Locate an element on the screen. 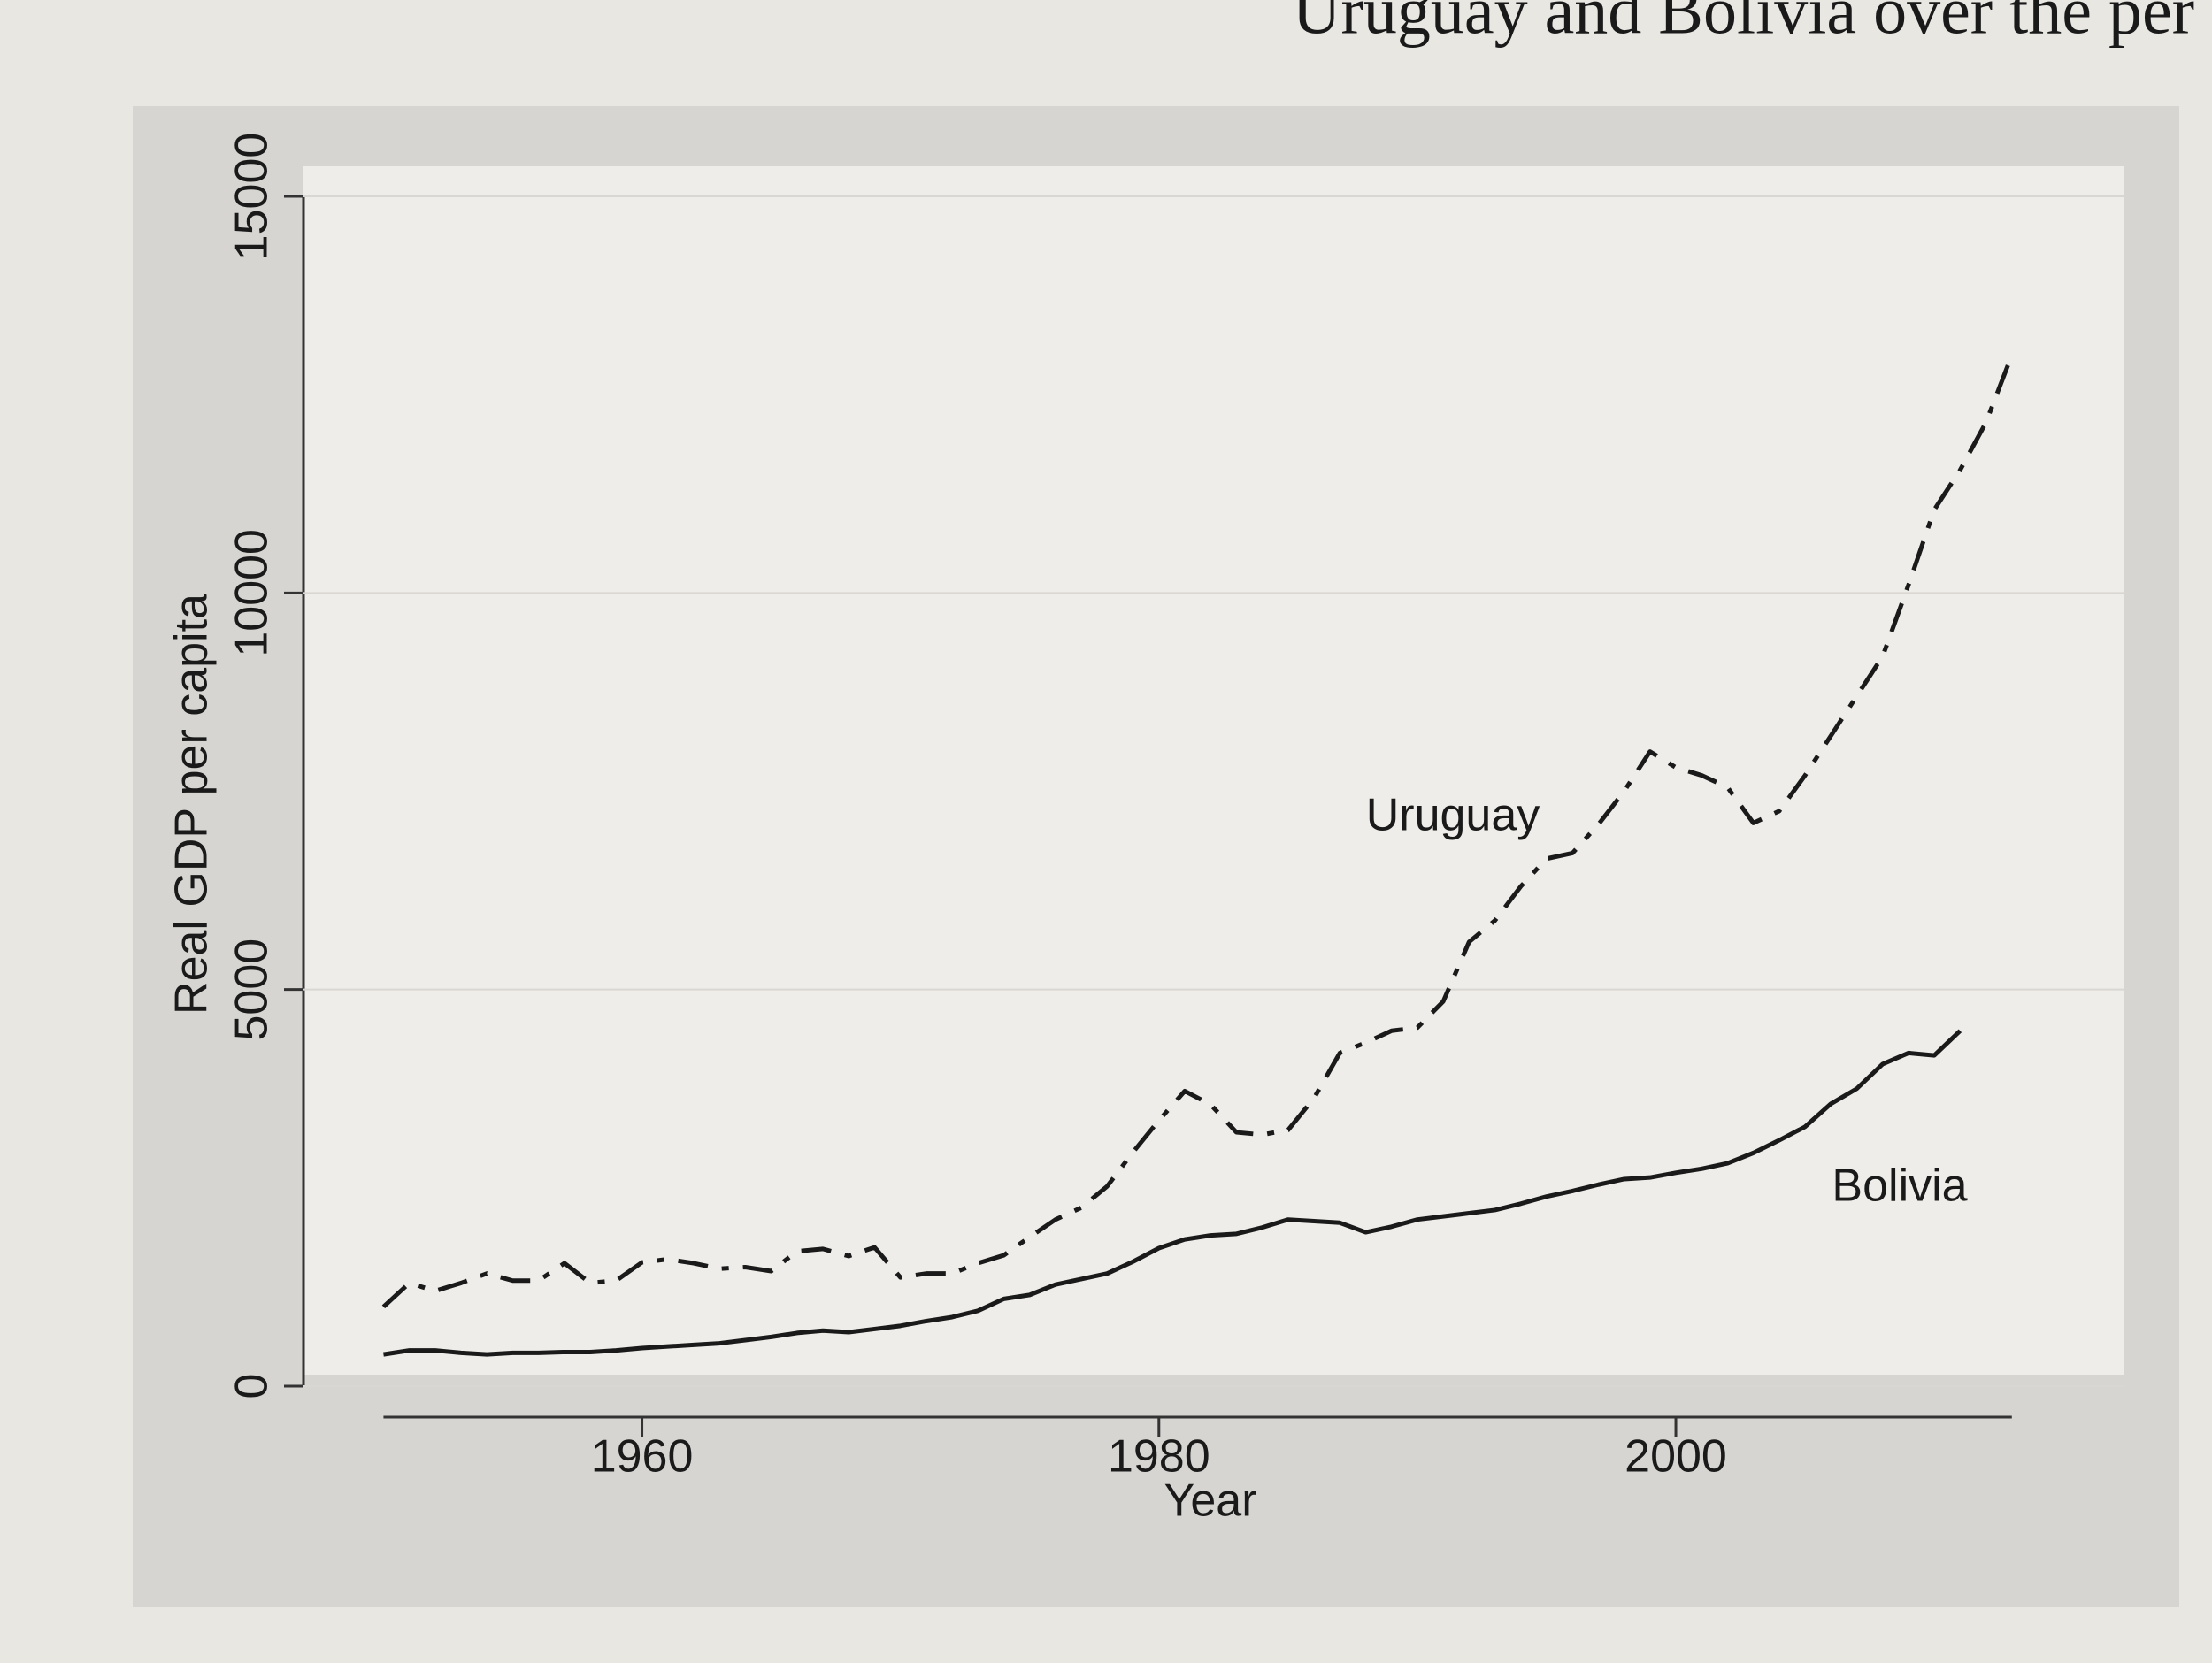 The image size is (2212, 1663). series-label: Bolivia is located at coordinates (1900, 1187).